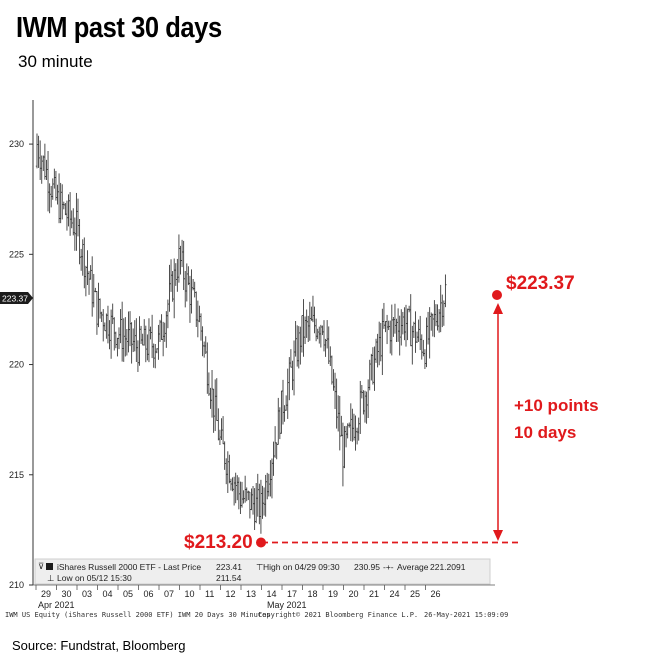  I want to click on legend-box, so click(262, 571).